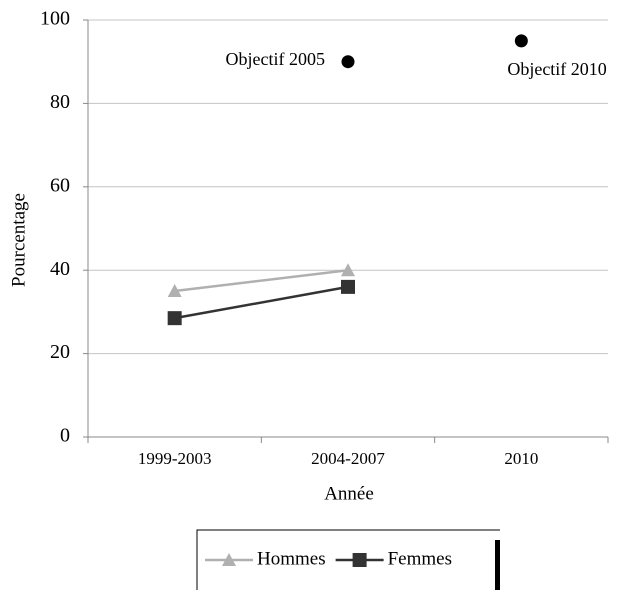 The height and width of the screenshot is (590, 640). Describe the element at coordinates (349, 493) in the screenshot. I see `x-axis-label: Année` at that location.